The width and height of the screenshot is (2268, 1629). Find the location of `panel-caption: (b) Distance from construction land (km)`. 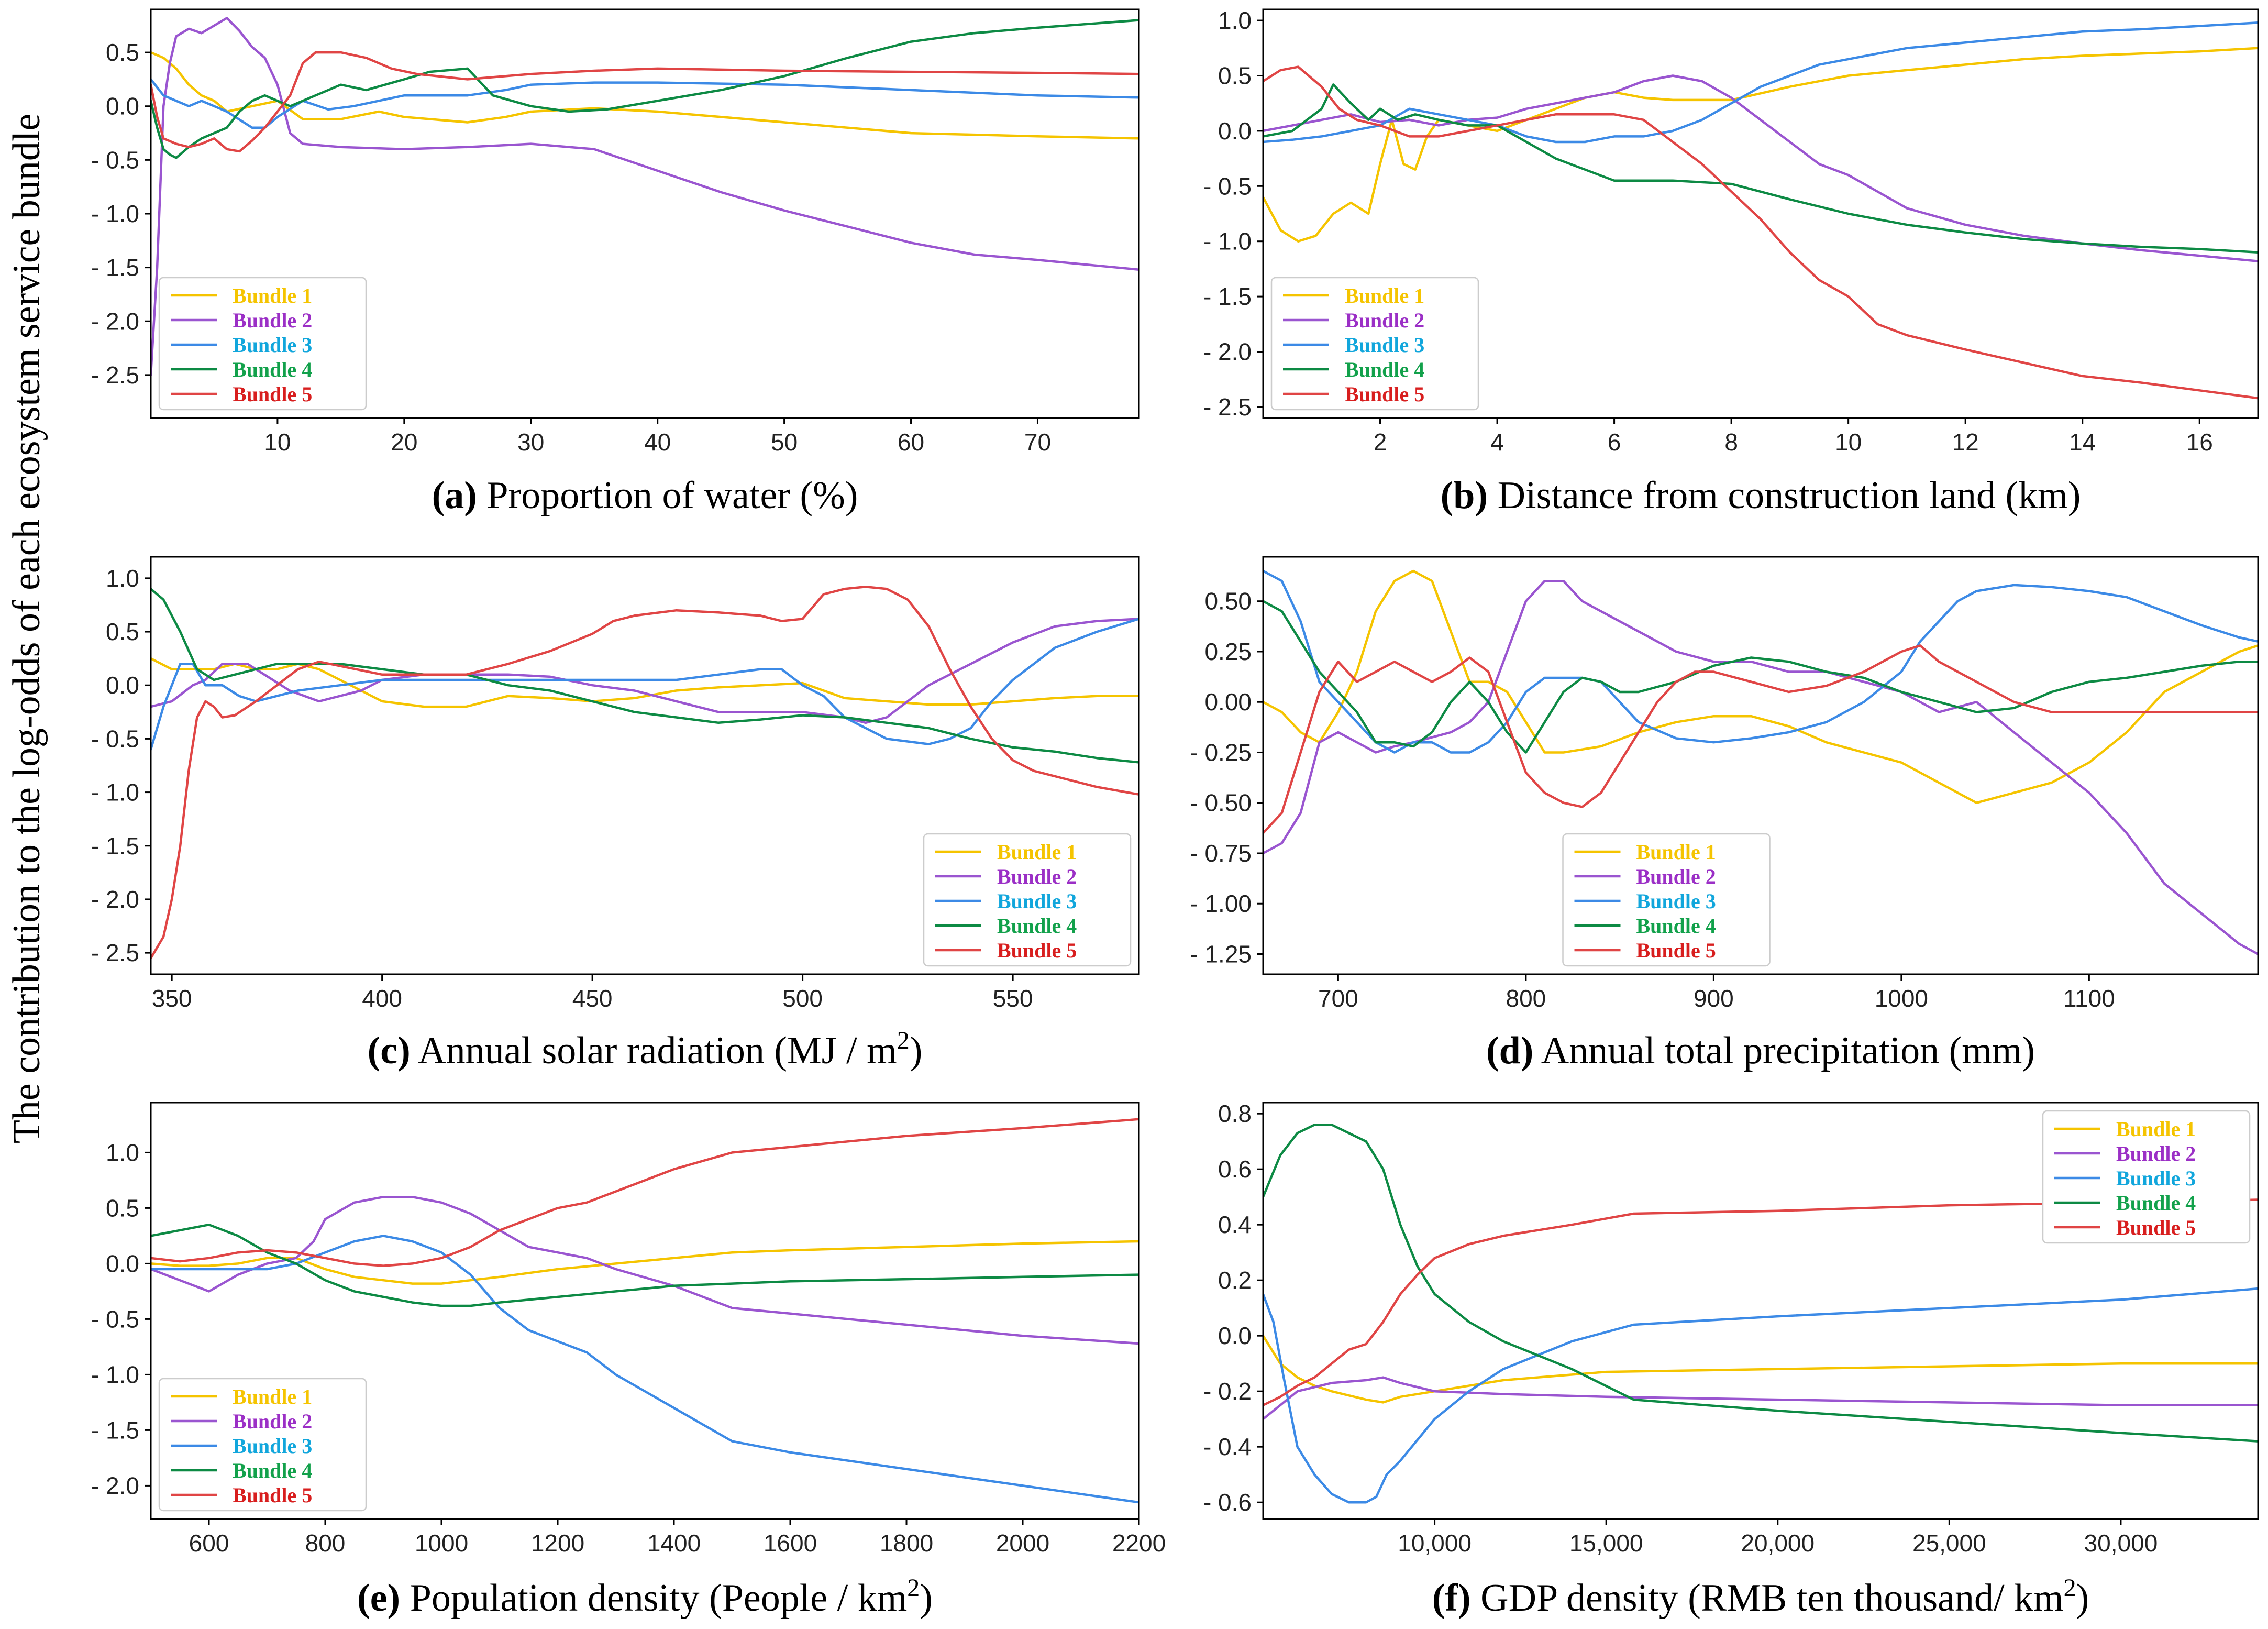

panel-caption: (b) Distance from construction land (km) is located at coordinates (1761, 495).